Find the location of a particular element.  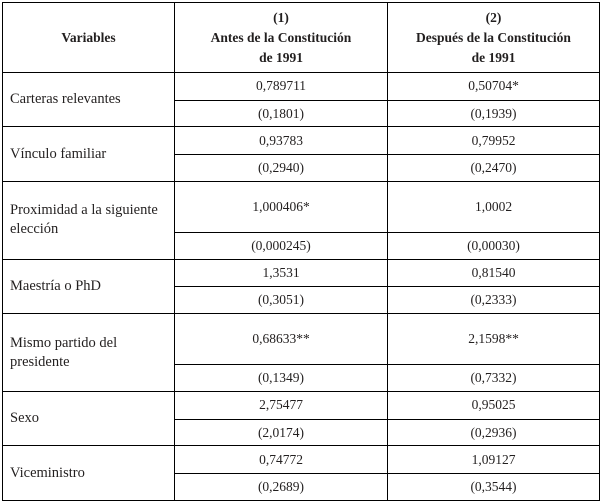

std-error-cell: (0,1939) is located at coordinates (493, 113).